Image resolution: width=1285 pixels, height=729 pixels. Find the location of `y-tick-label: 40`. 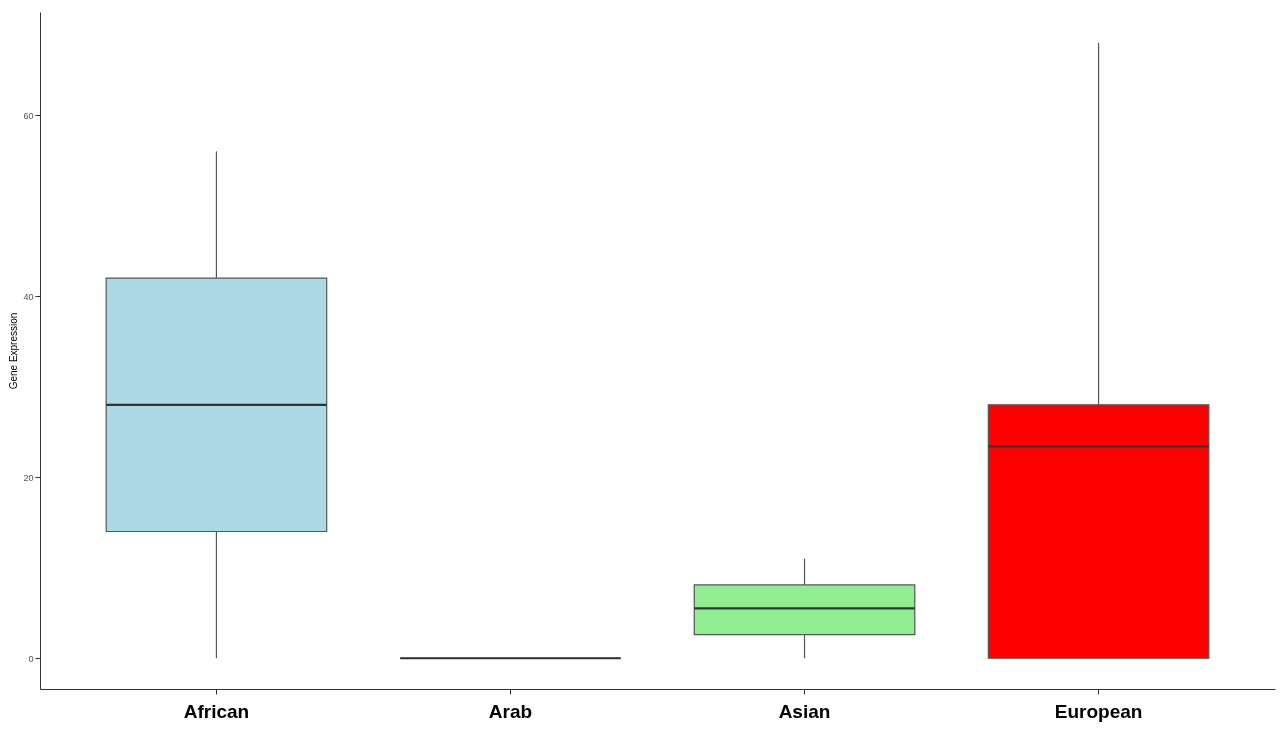

y-tick-label: 40 is located at coordinates (28, 296).